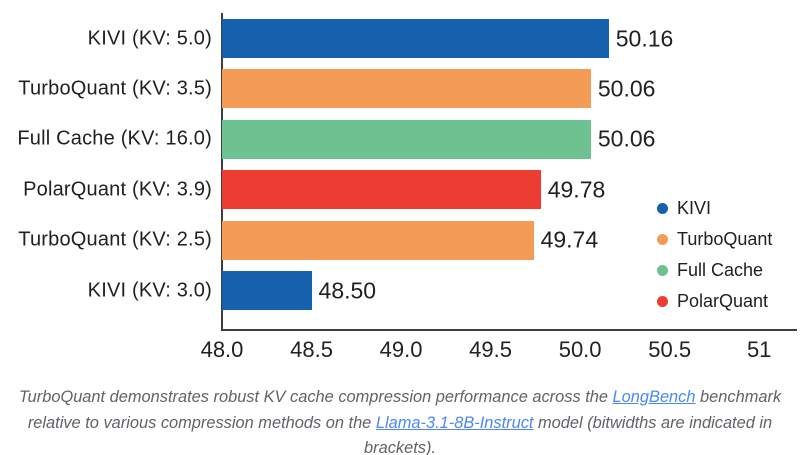 The image size is (800, 455). What do you see at coordinates (115, 88) in the screenshot?
I see `bar-category-label: TurboQuant (KV: 3.5)` at bounding box center [115, 88].